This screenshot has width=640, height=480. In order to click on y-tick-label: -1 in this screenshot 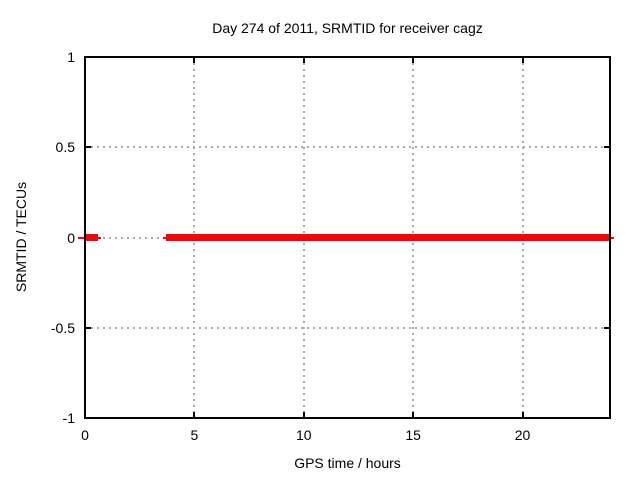, I will do `click(68, 418)`.